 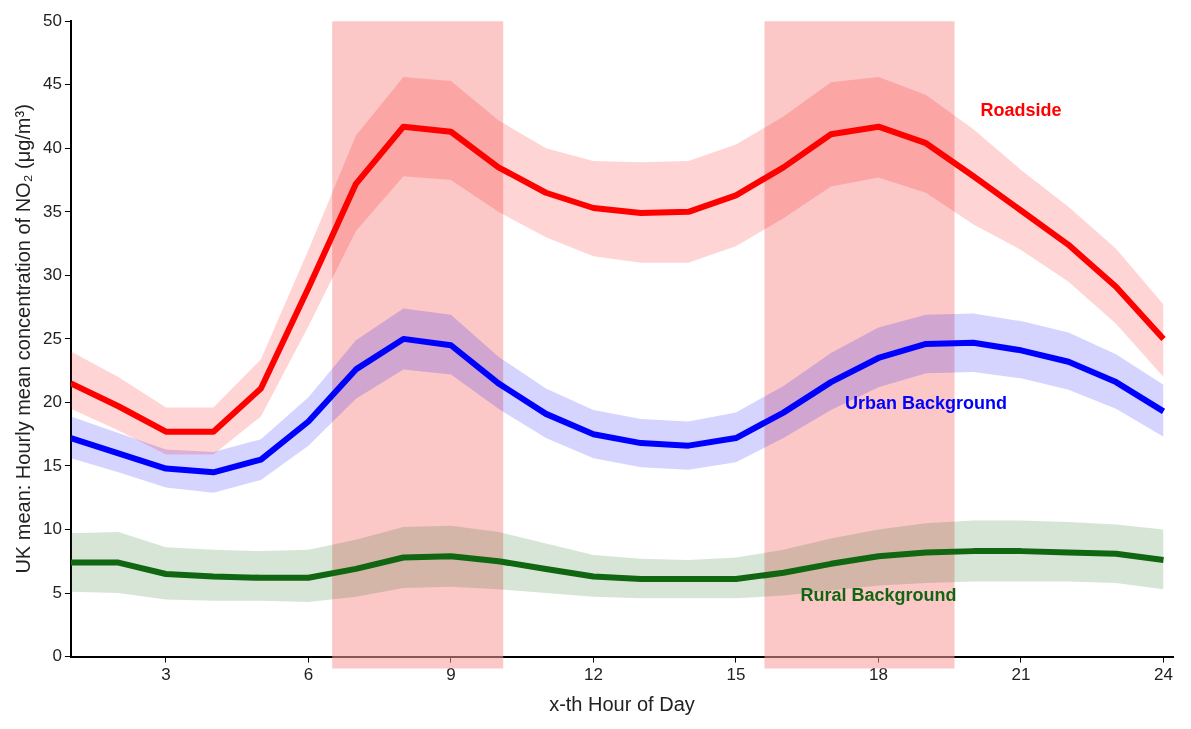 I want to click on x-tick-label: 18, so click(x=878, y=675).